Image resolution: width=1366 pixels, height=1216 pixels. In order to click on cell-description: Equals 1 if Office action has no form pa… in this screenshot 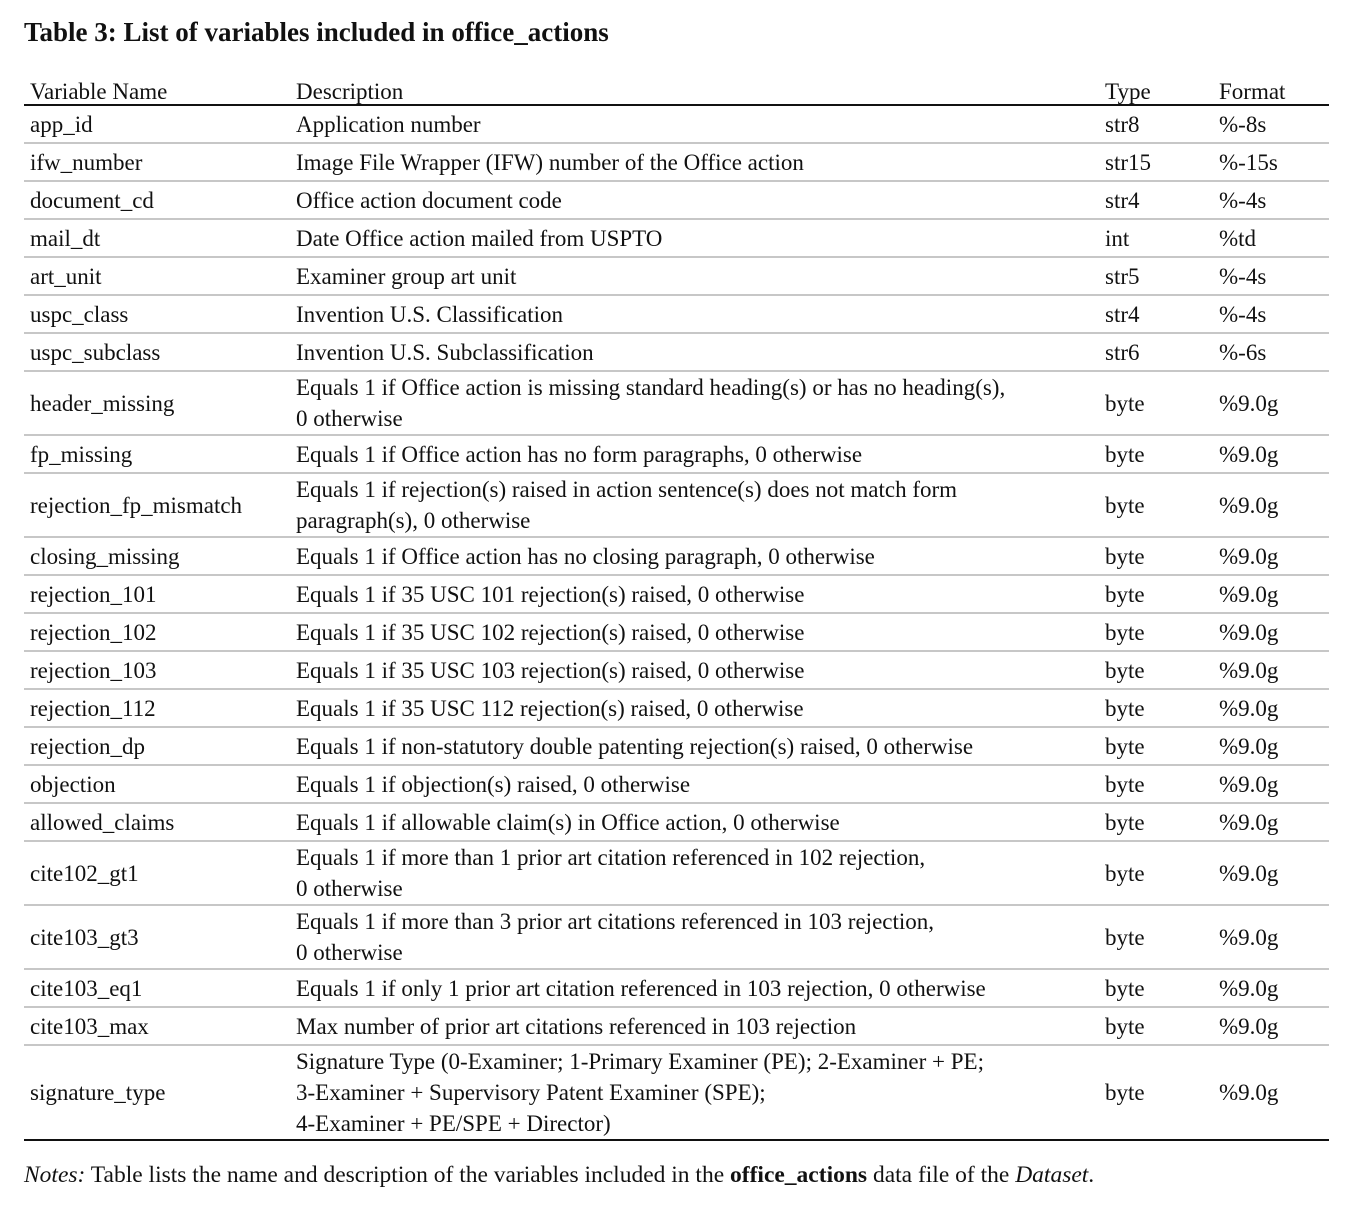, I will do `click(696, 454)`.